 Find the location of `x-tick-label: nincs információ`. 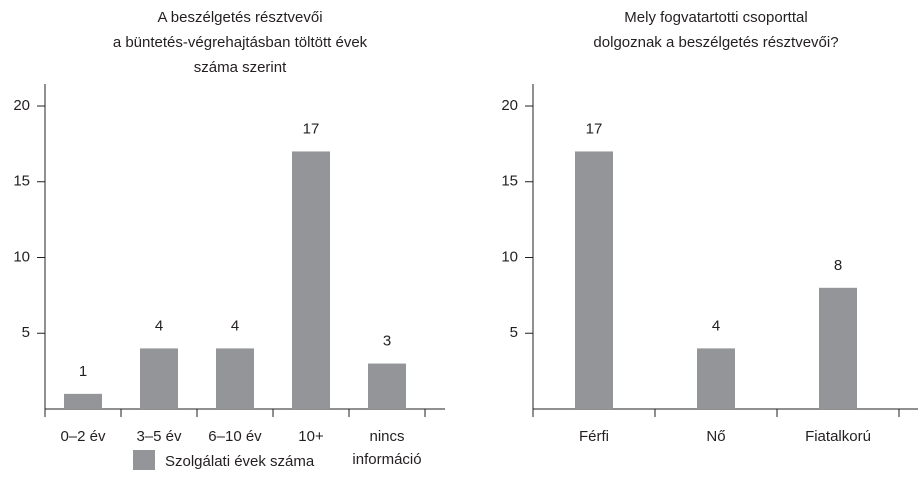

x-tick-label: nincs információ is located at coordinates (386, 448).